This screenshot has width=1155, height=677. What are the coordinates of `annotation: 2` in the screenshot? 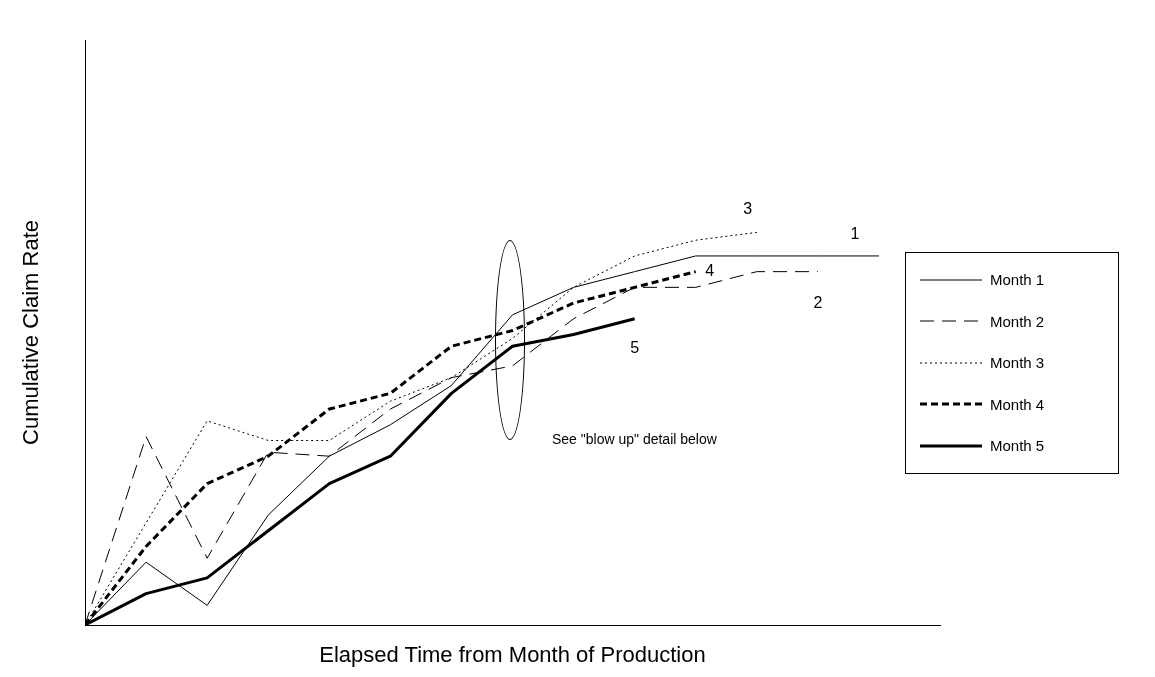 It's located at (818, 303).